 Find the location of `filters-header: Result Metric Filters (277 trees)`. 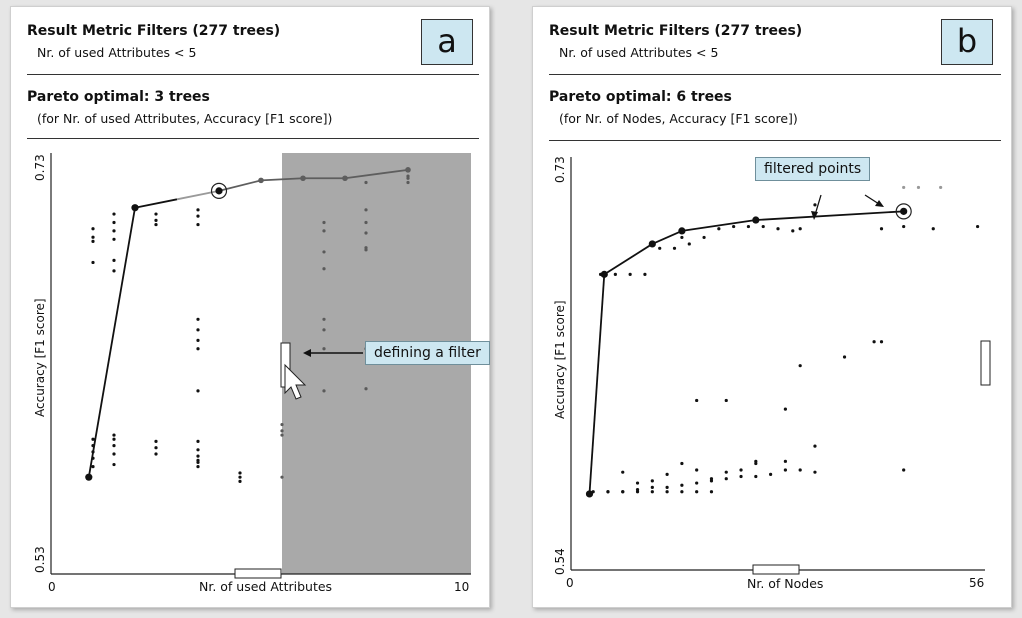

filters-header: Result Metric Filters (277 trees) is located at coordinates (154, 31).